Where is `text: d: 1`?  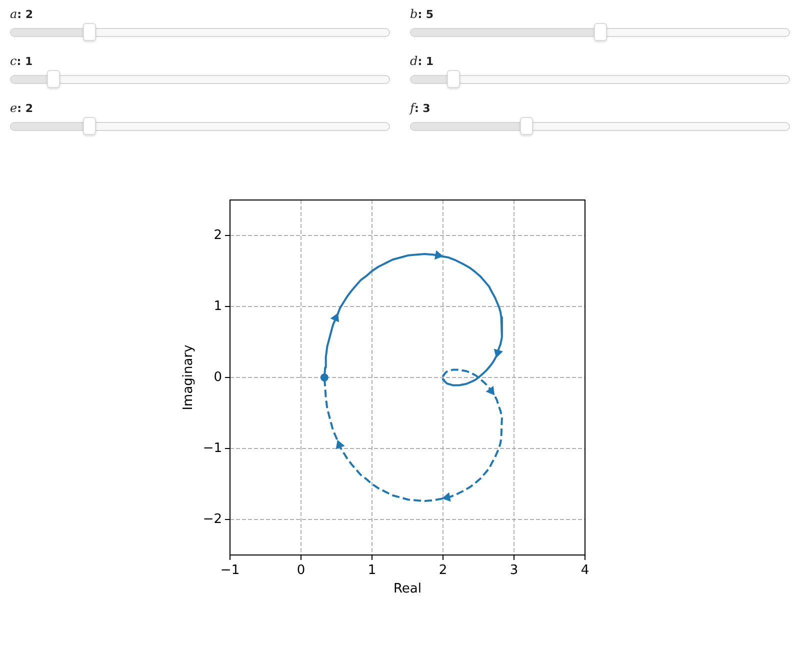
text: d: 1 is located at coordinates (422, 61).